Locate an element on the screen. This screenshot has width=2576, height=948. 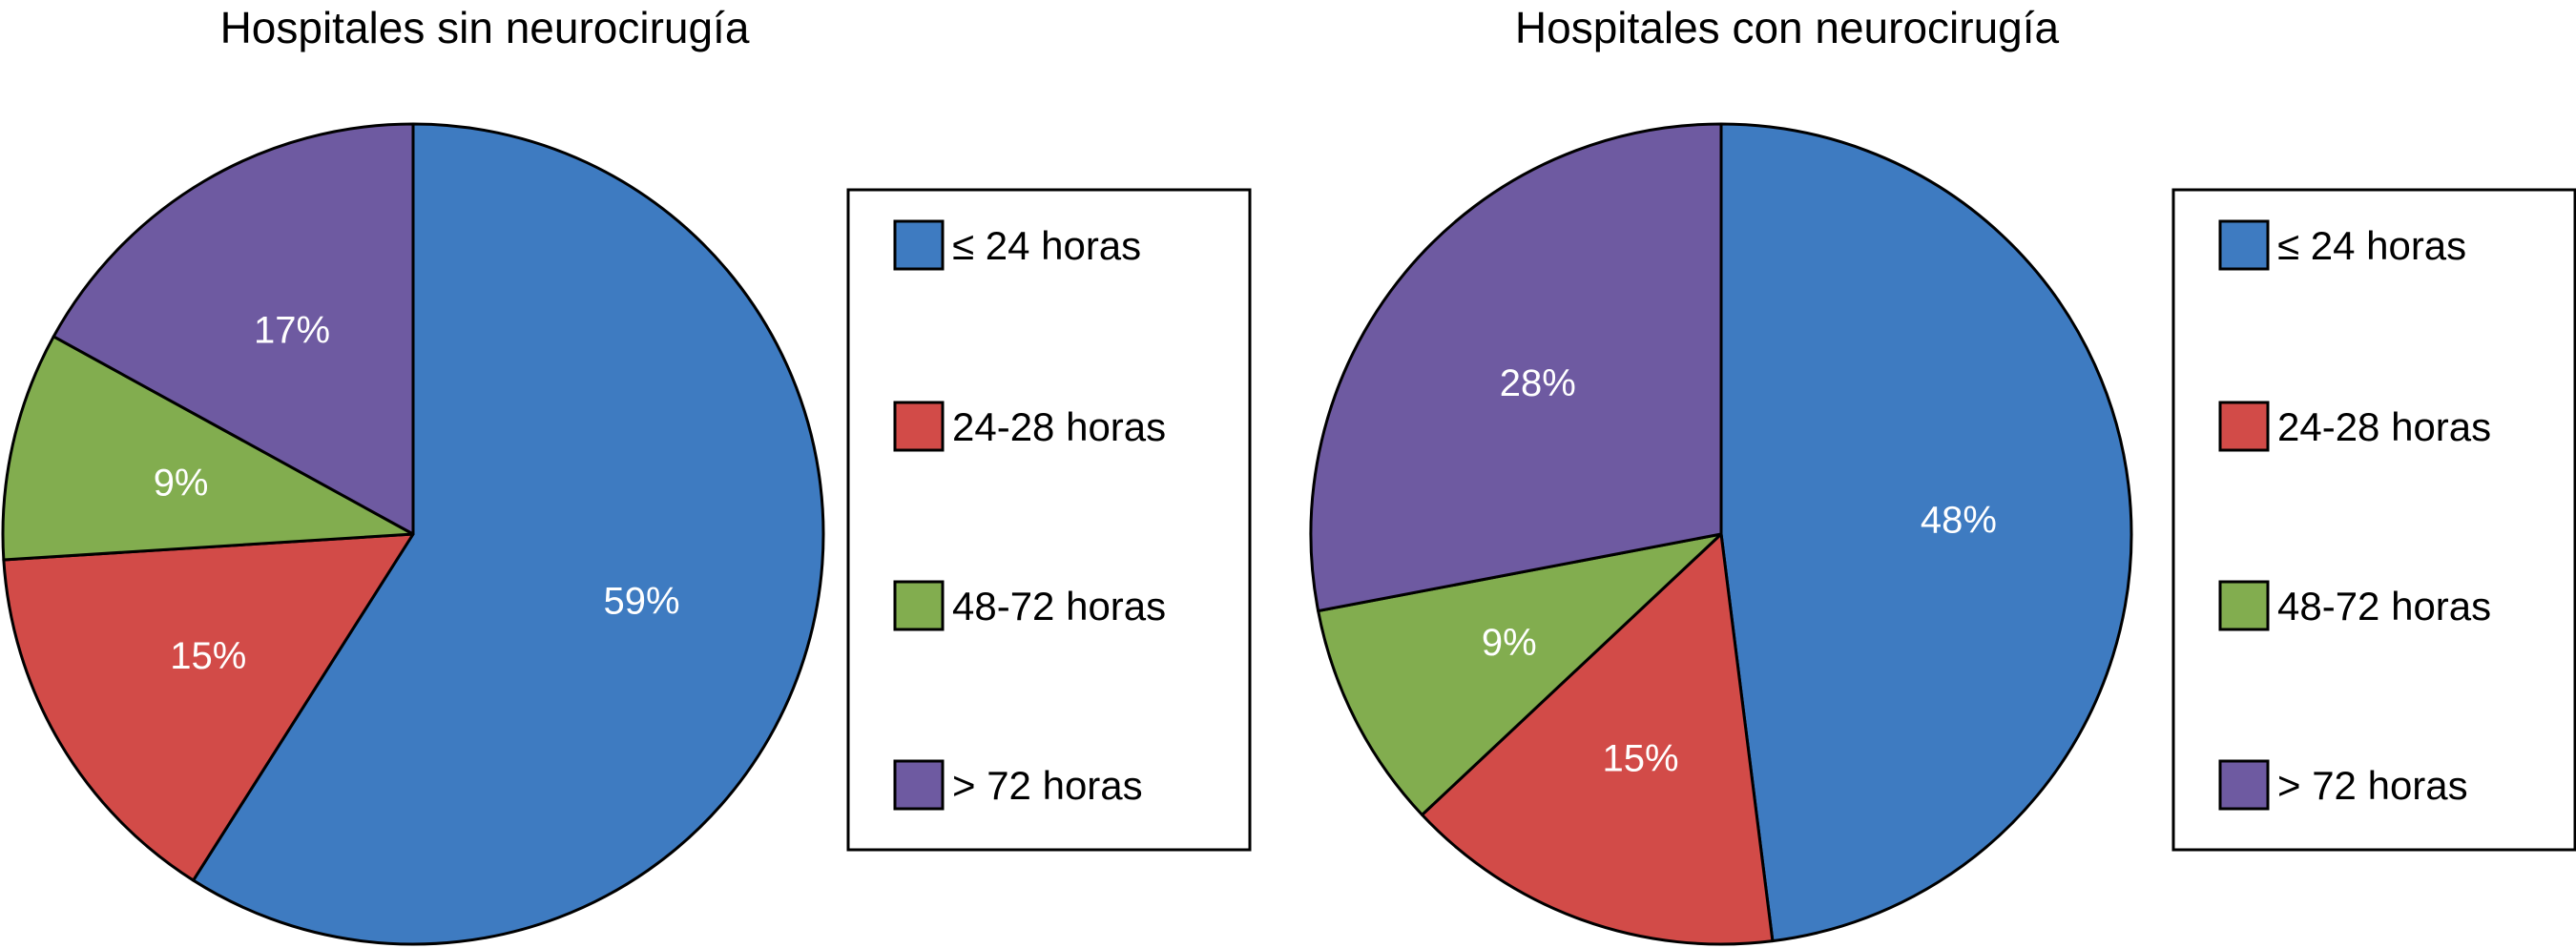
chart-title: Hospitales con neurocirugía is located at coordinates (1787, 27).